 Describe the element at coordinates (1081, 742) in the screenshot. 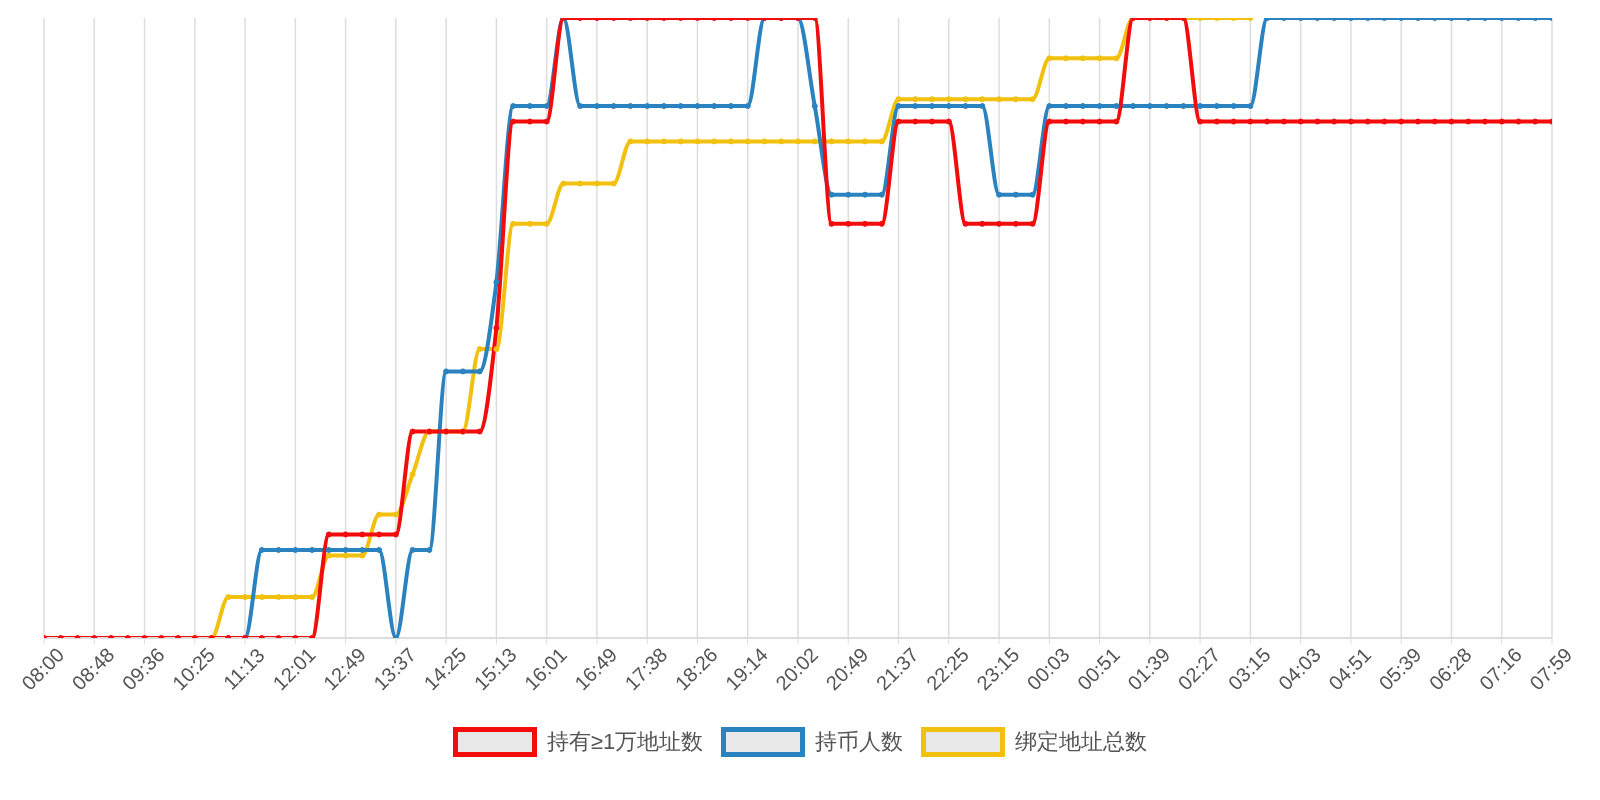

I see `legend-label: 绑定地址总数` at that location.